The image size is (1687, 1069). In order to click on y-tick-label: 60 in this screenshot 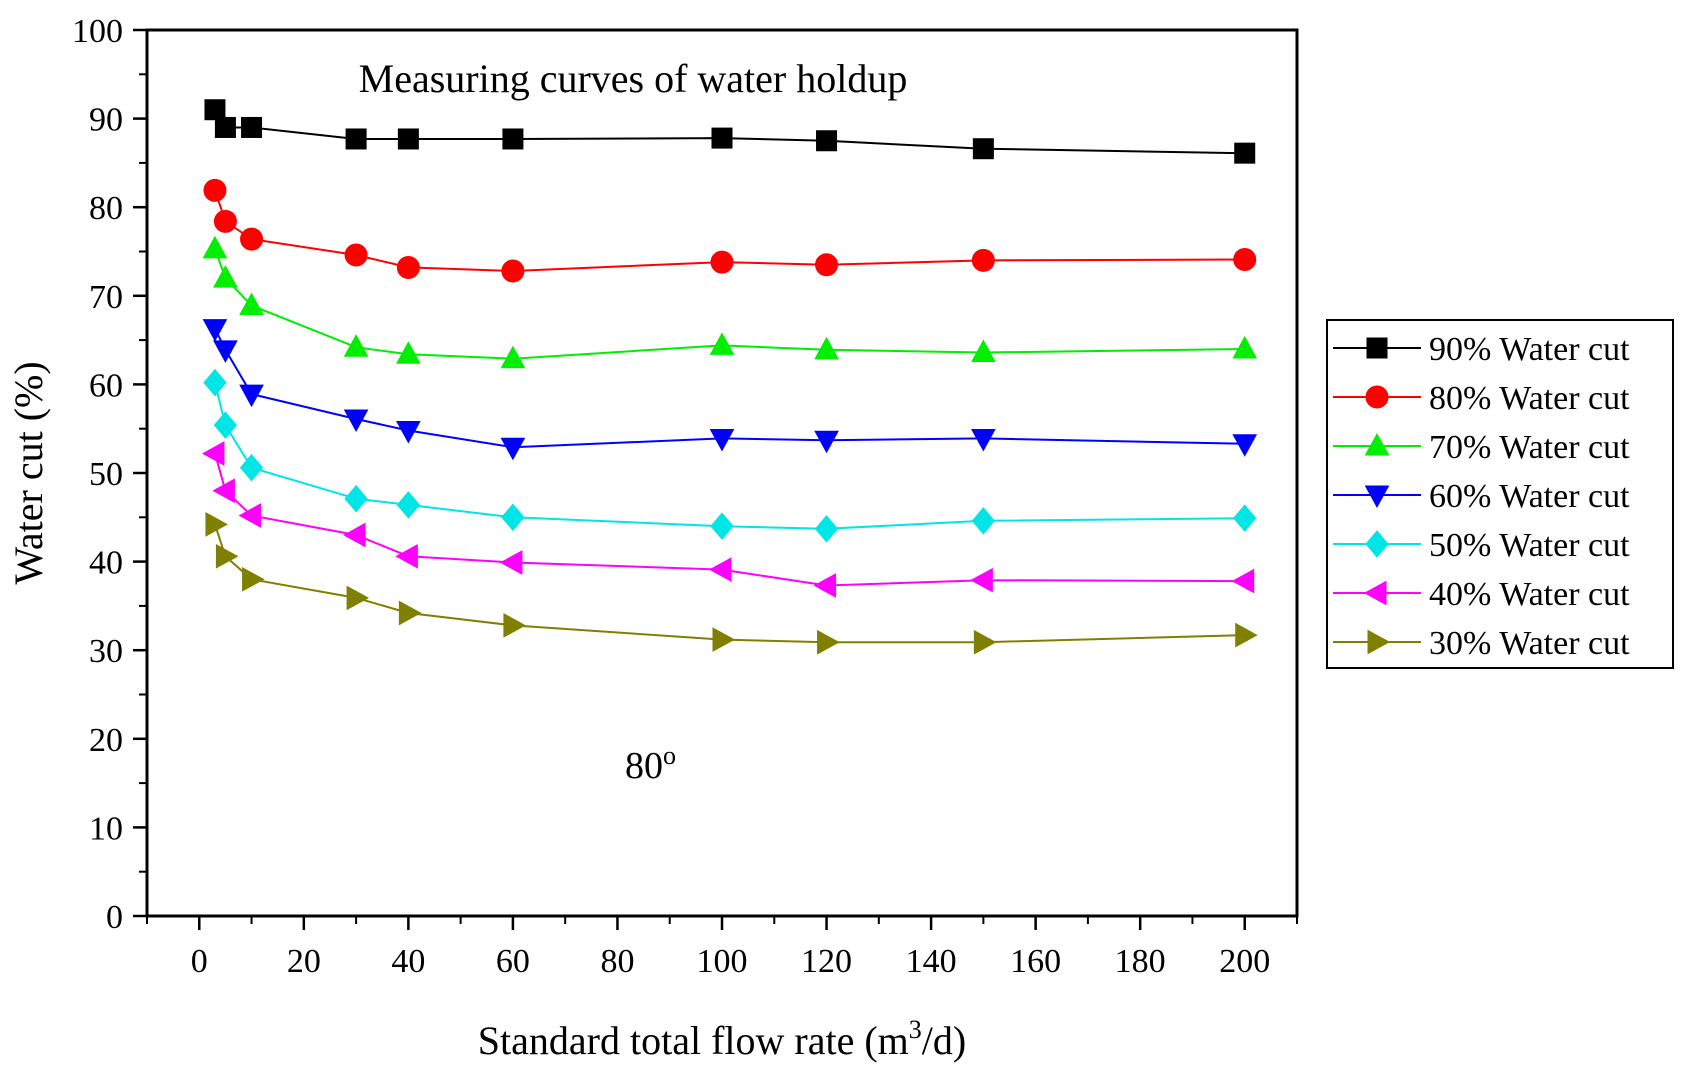, I will do `click(106, 385)`.